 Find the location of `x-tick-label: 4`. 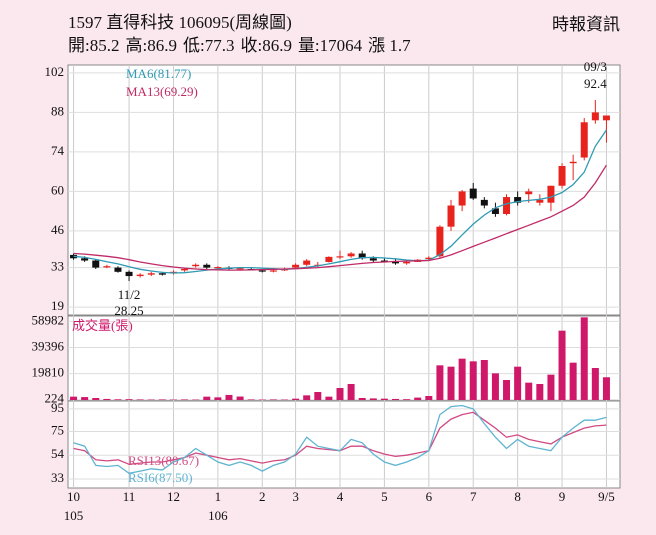

x-tick-label: 4 is located at coordinates (340, 496).